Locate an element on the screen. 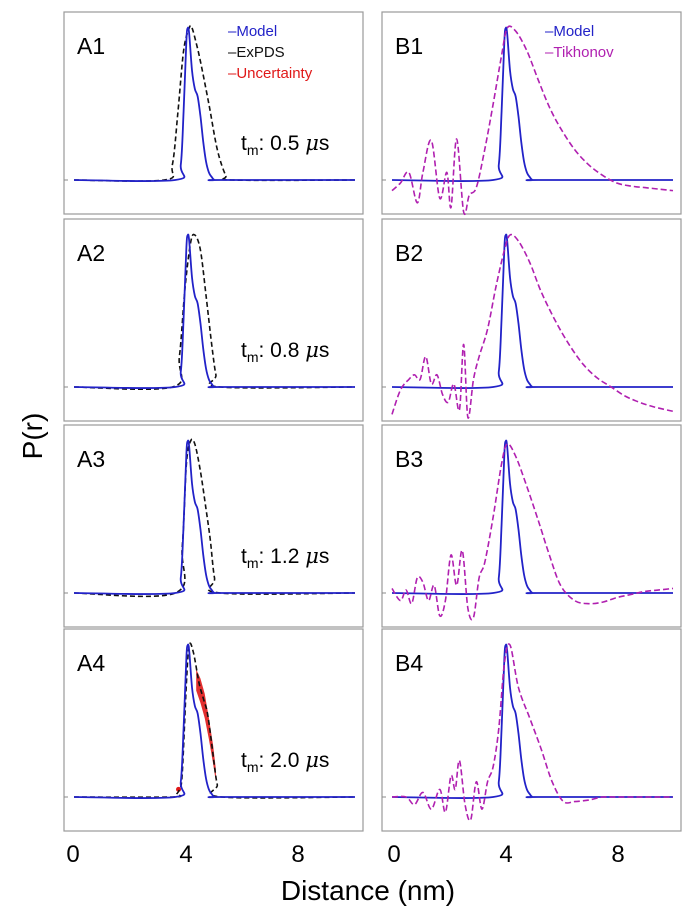 Image resolution: width=696 pixels, height=920 pixels. x-axis-title: Distance (nm) is located at coordinates (368, 890).